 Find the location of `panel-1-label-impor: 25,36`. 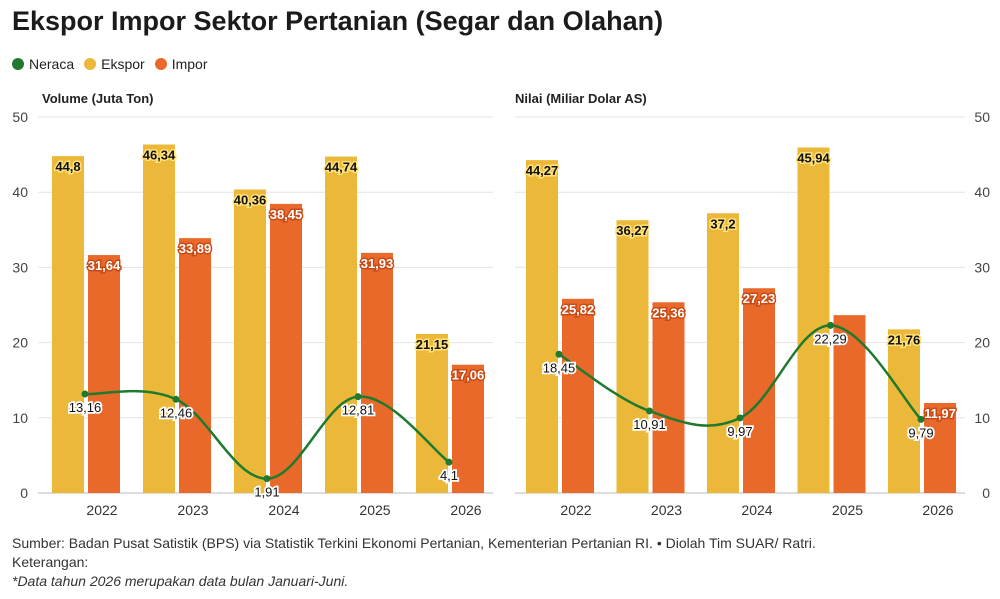

panel-1-label-impor: 25,36 is located at coordinates (668, 312).